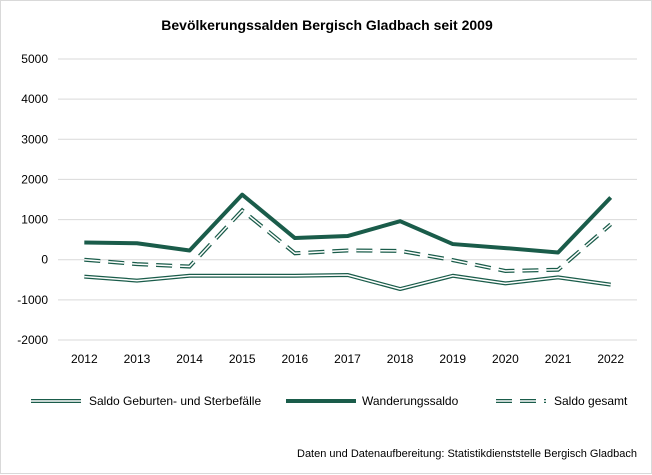 The height and width of the screenshot is (475, 652). Describe the element at coordinates (137, 359) in the screenshot. I see `x-tick-label: 2013` at that location.